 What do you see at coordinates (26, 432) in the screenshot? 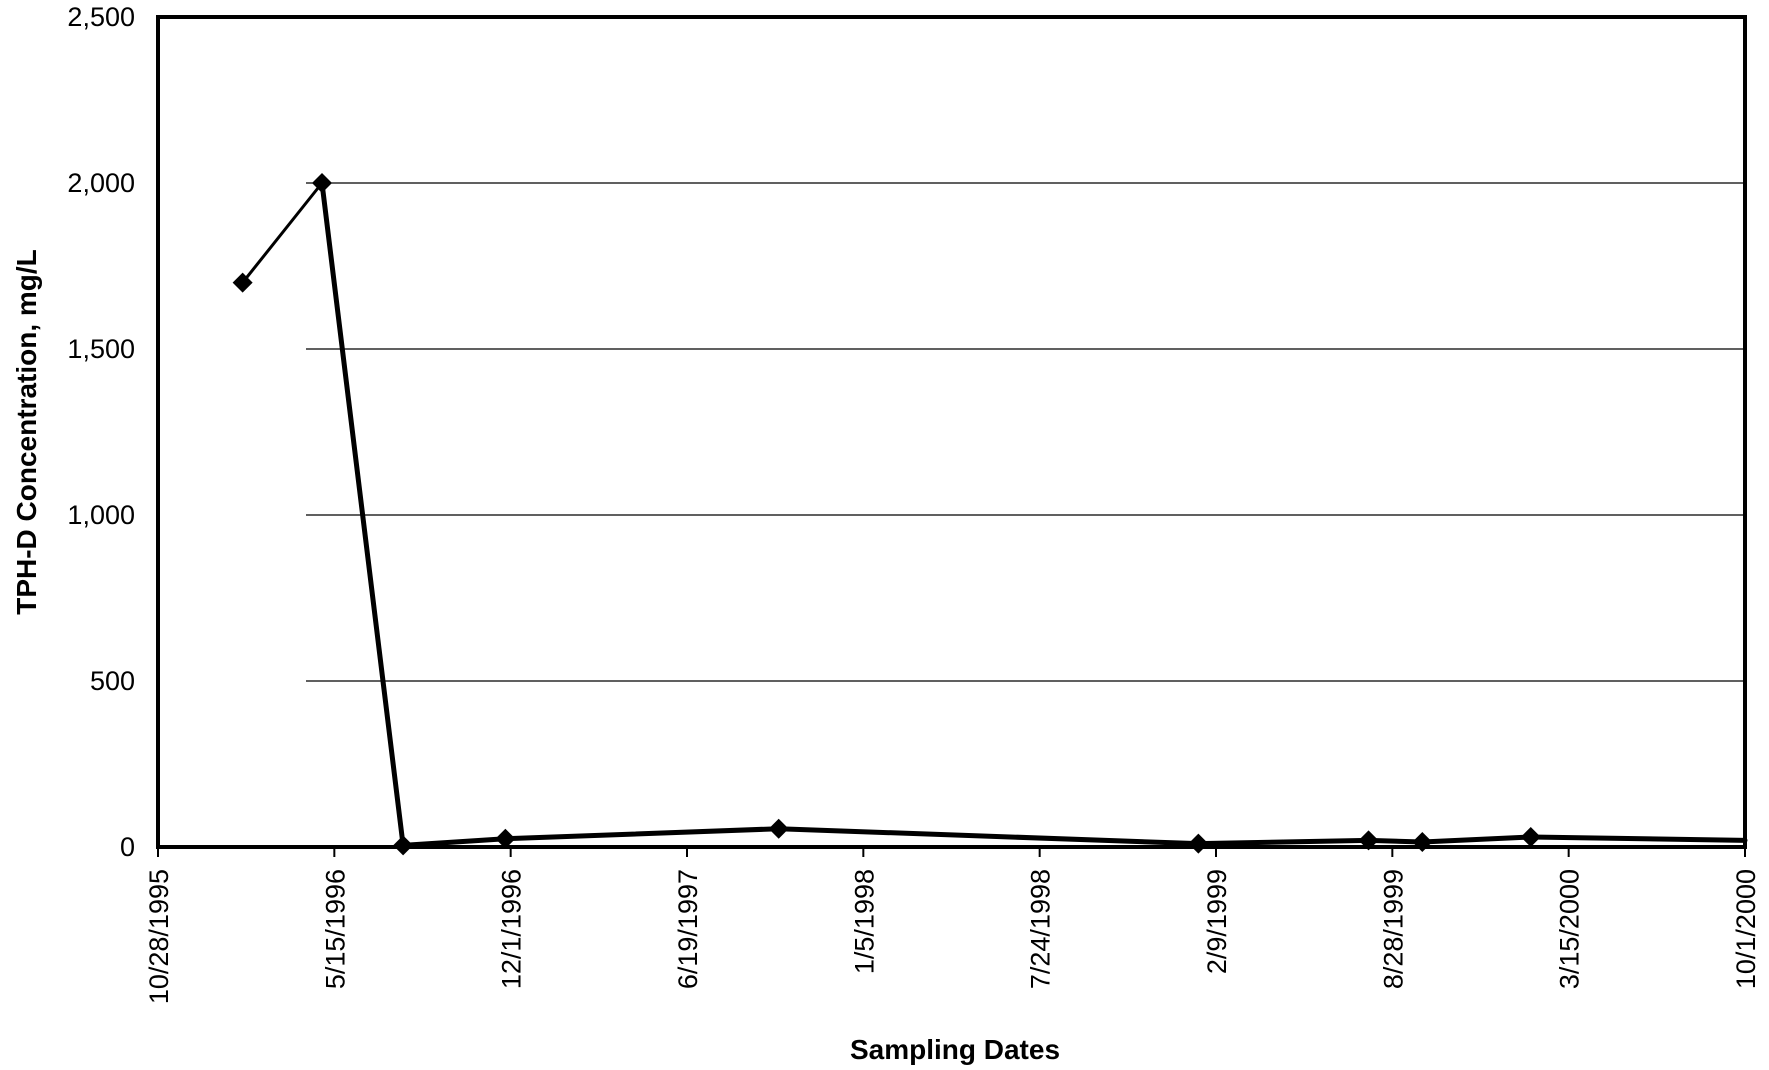
I see `y-axis-title: TPH-D Concentration, mg/L` at bounding box center [26, 432].